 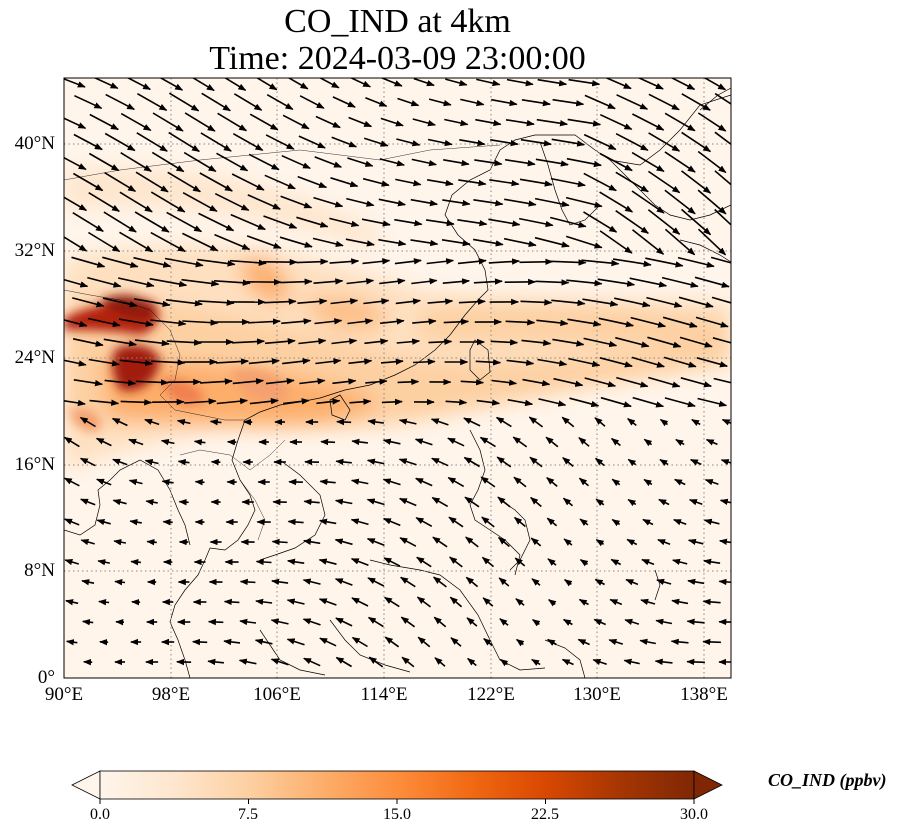 What do you see at coordinates (397, 58) in the screenshot?
I see `plot-title-time: Time: 2024-03-09 23:00:00` at bounding box center [397, 58].